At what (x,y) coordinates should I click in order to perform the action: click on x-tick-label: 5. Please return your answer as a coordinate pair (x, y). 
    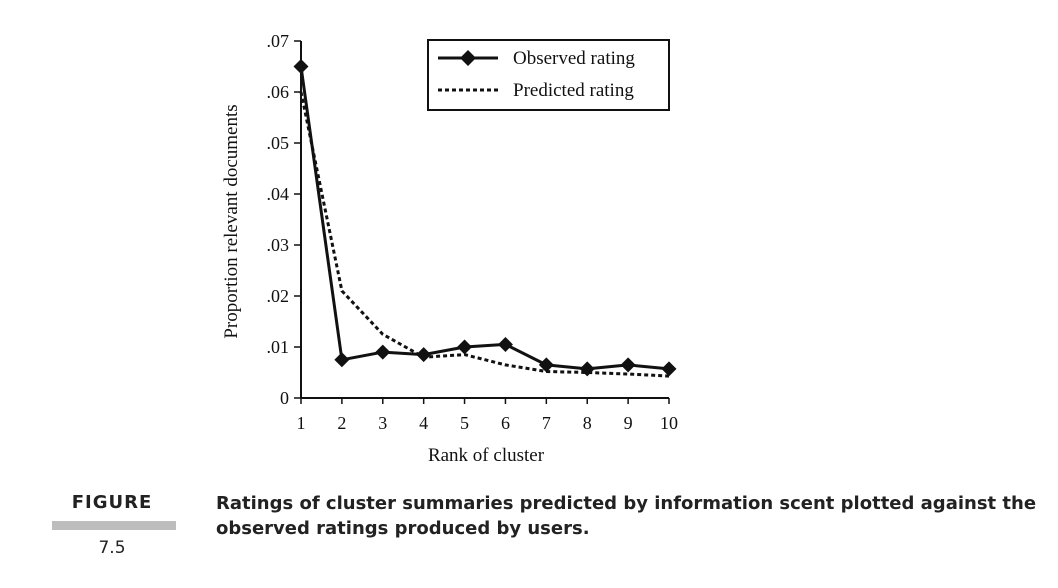
    Looking at the image, I should click on (464, 423).